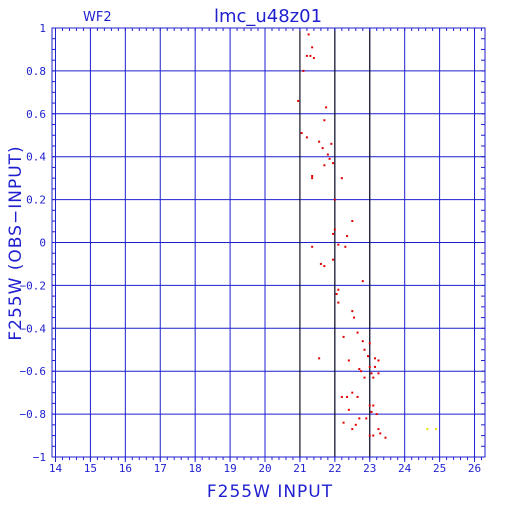 The height and width of the screenshot is (512, 512). Describe the element at coordinates (42, 28) in the screenshot. I see `y-tick-label: 1` at that location.